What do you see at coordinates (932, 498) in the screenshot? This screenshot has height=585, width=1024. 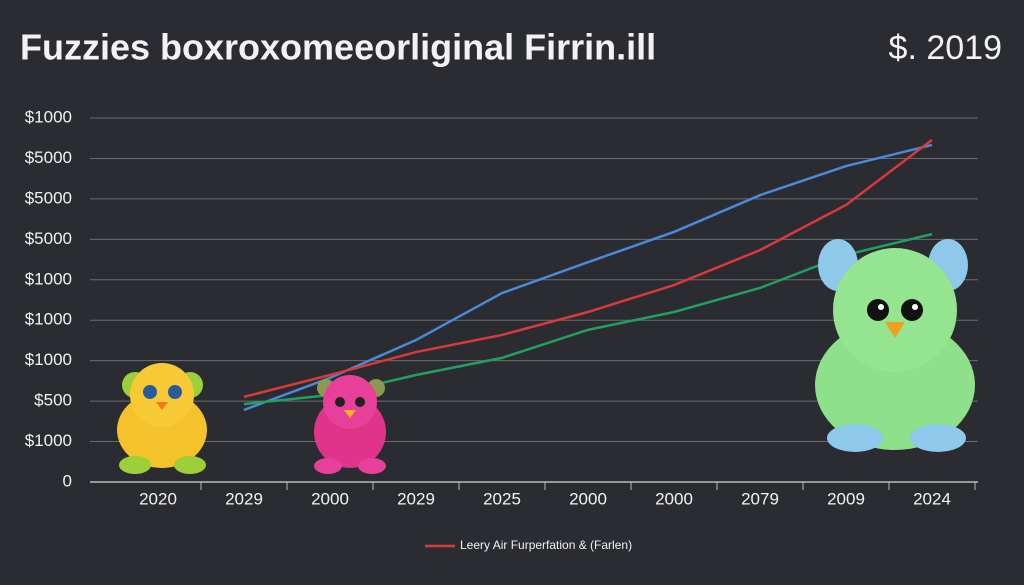 I see `x-tick-label: 2024` at bounding box center [932, 498].